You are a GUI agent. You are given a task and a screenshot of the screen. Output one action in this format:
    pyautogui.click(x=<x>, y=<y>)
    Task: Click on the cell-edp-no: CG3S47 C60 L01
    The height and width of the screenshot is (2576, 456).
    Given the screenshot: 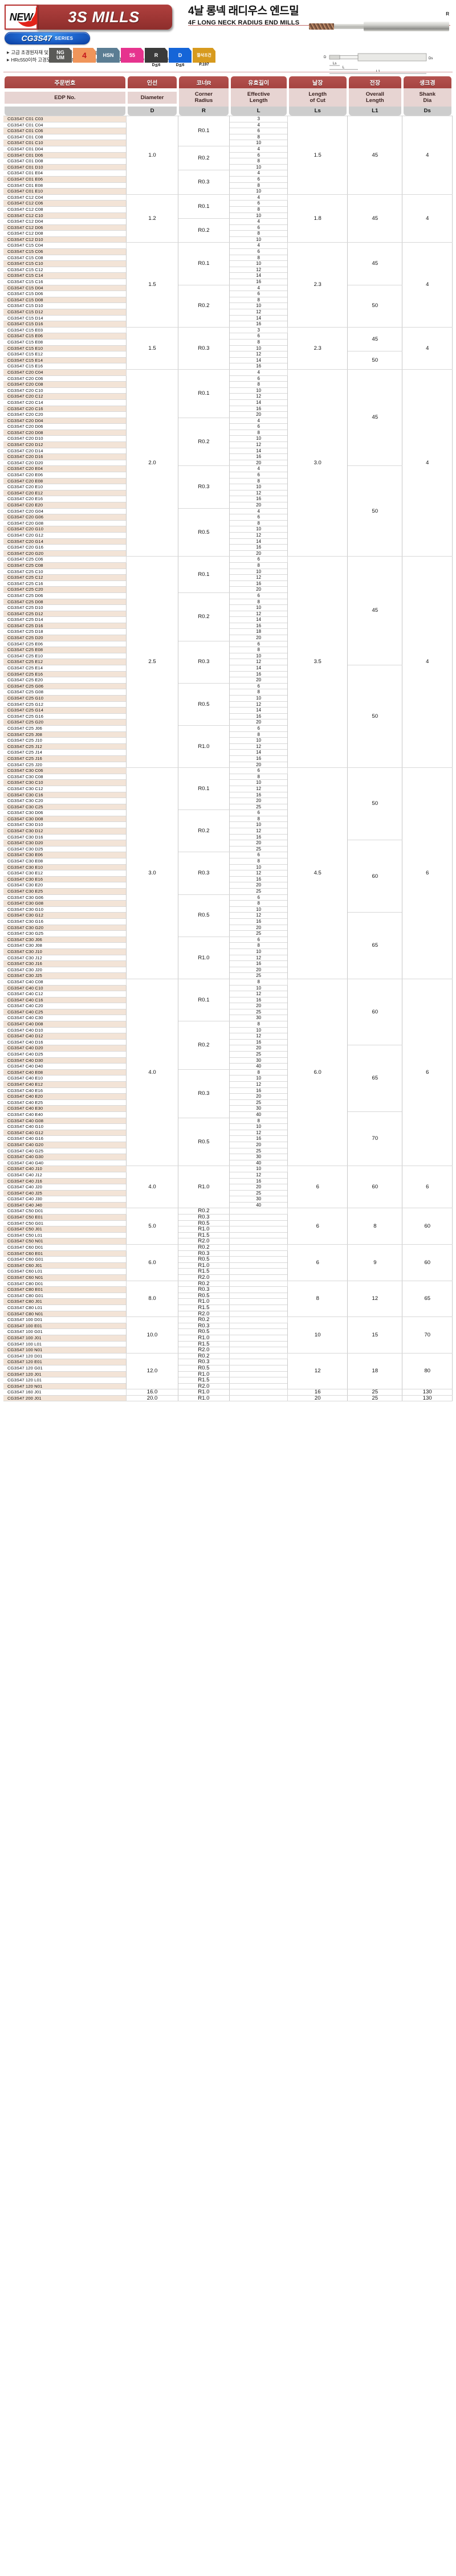 What is the action you would take?
    pyautogui.click(x=65, y=1271)
    